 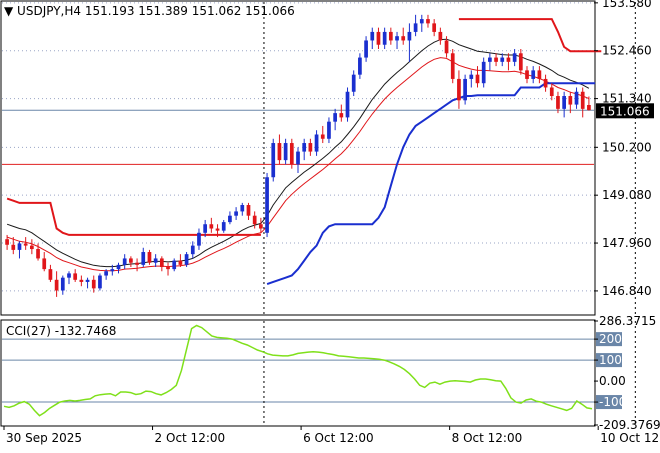 I want to click on time-tick-label: 10 Oct 12:00, so click(x=630, y=438).